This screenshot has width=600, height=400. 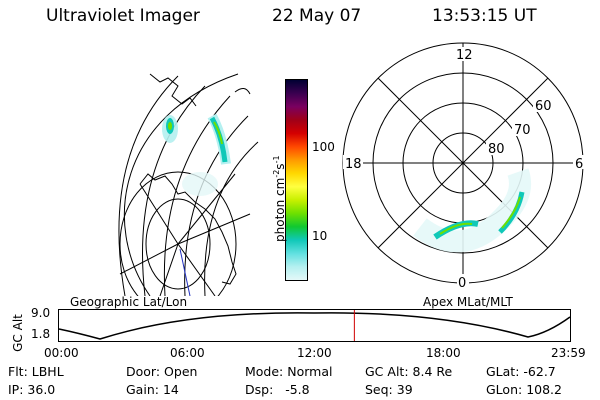 What do you see at coordinates (496, 149) in the screenshot?
I see `lat-label-80: 80` at bounding box center [496, 149].